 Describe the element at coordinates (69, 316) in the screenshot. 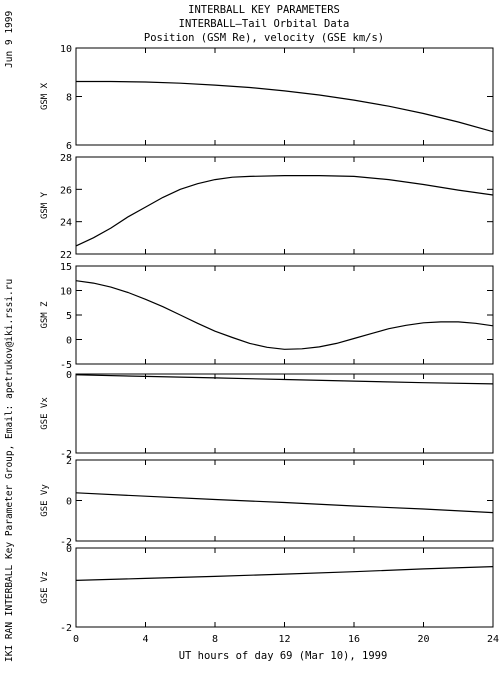

I see `y-tick-label-gsm-z: 5` at that location.